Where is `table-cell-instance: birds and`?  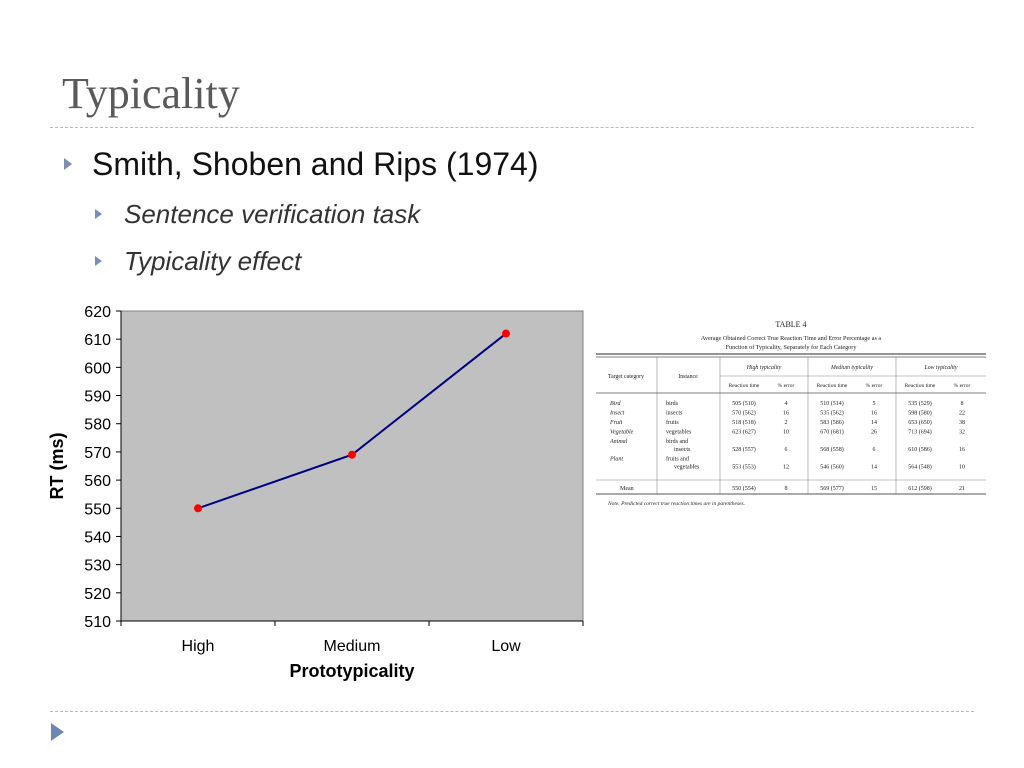 table-cell-instance: birds and is located at coordinates (677, 442).